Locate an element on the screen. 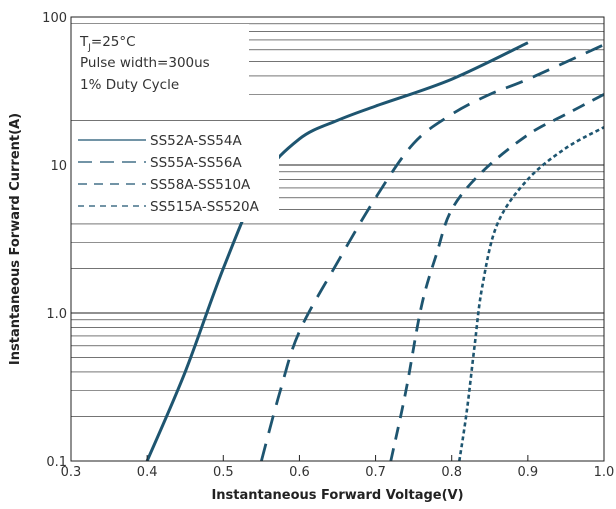 The height and width of the screenshot is (509, 616). x-axis-title: Instantaneous Forward Voltage(V) is located at coordinates (337, 495).